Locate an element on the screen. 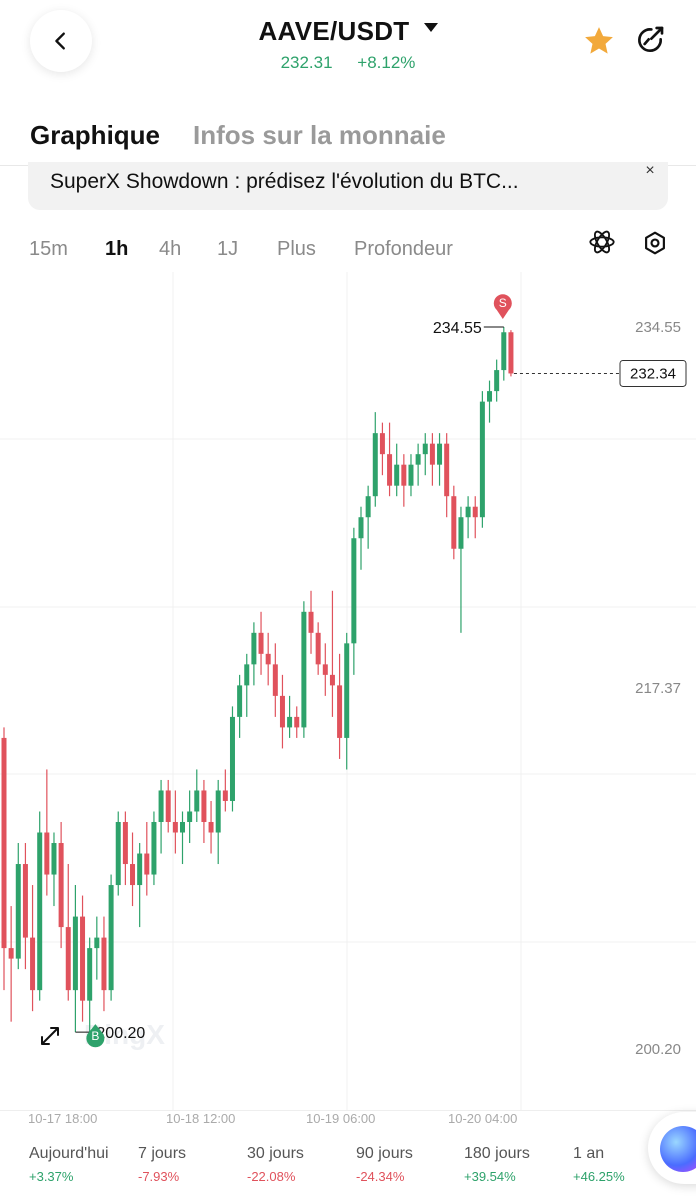 Image resolution: width=696 pixels, height=1199 pixels. period-label: Aujourd'hui is located at coordinates (69, 1153).